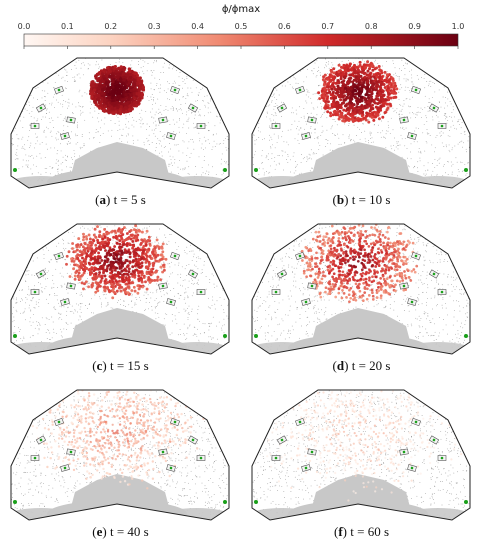 This screenshot has width=483, height=550. I want to click on panel-label: f, so click(340, 531).